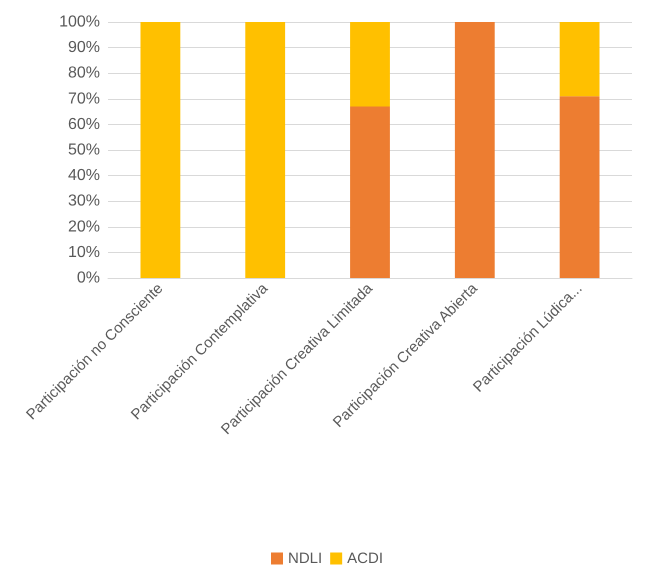 This screenshot has height=576, width=654. Describe the element at coordinates (88, 278) in the screenshot. I see `y-tick-label: 0%` at that location.